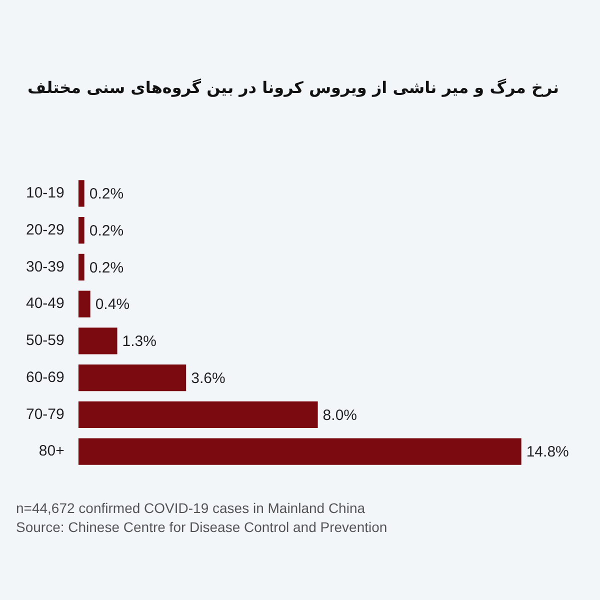 The width and height of the screenshot is (600, 600). I want to click on y-tick-label: 70-79, so click(45, 414).